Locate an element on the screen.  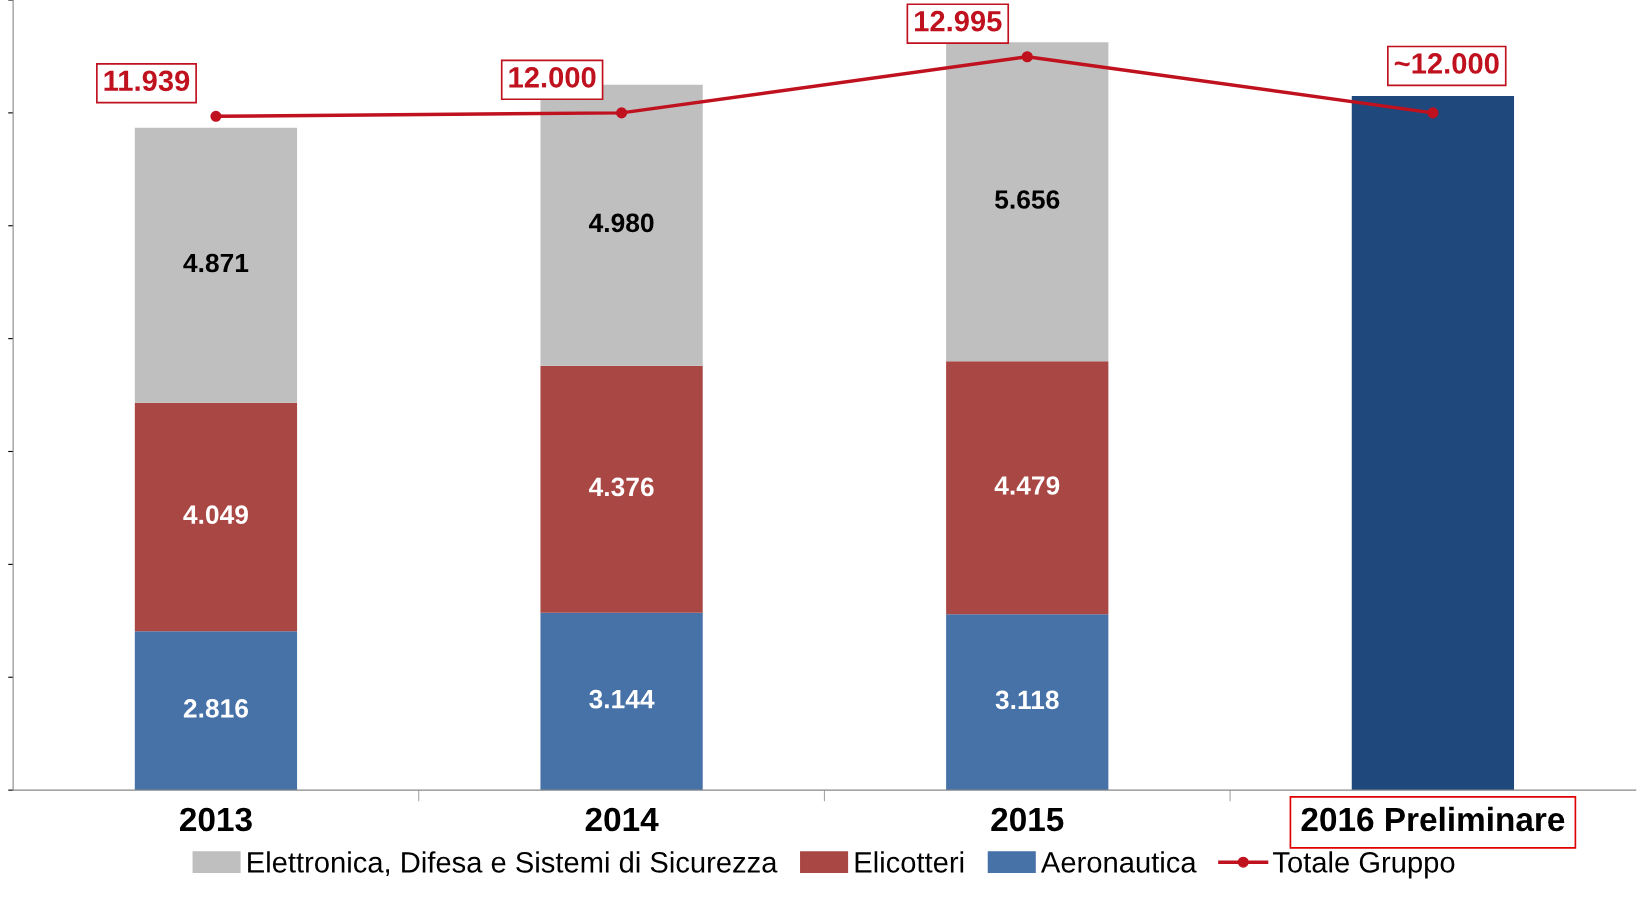
data-label: 4.871 is located at coordinates (216, 263).